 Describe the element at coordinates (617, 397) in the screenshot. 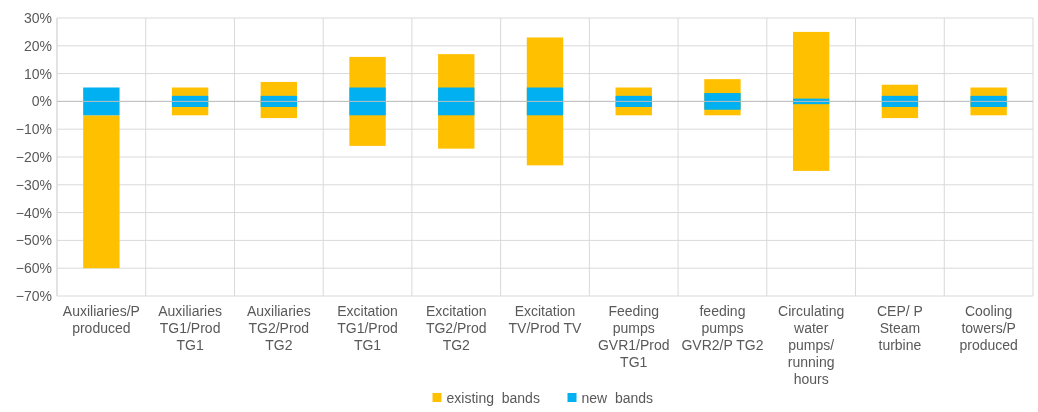

I see `legend-label: new bands` at that location.